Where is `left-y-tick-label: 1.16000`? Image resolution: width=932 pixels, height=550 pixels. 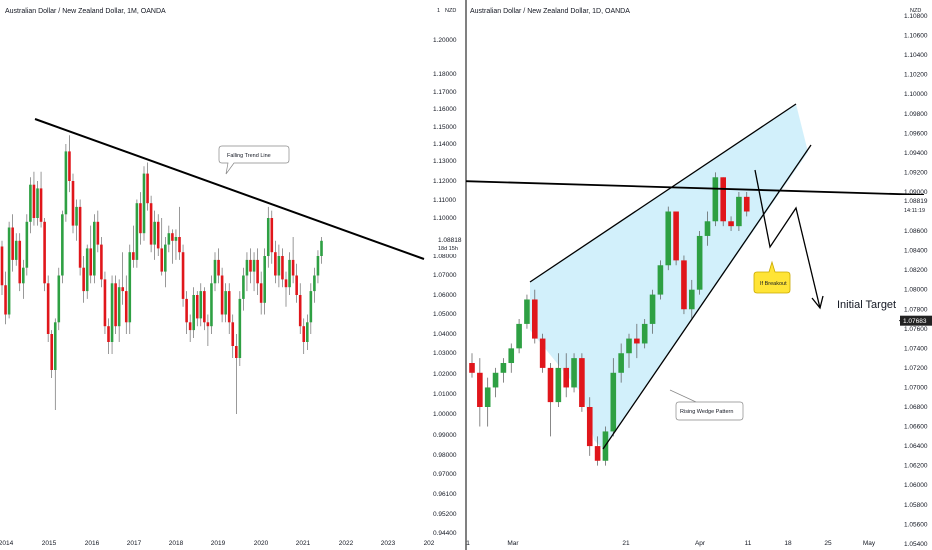
left-y-tick-label: 1.16000 is located at coordinates (445, 109).